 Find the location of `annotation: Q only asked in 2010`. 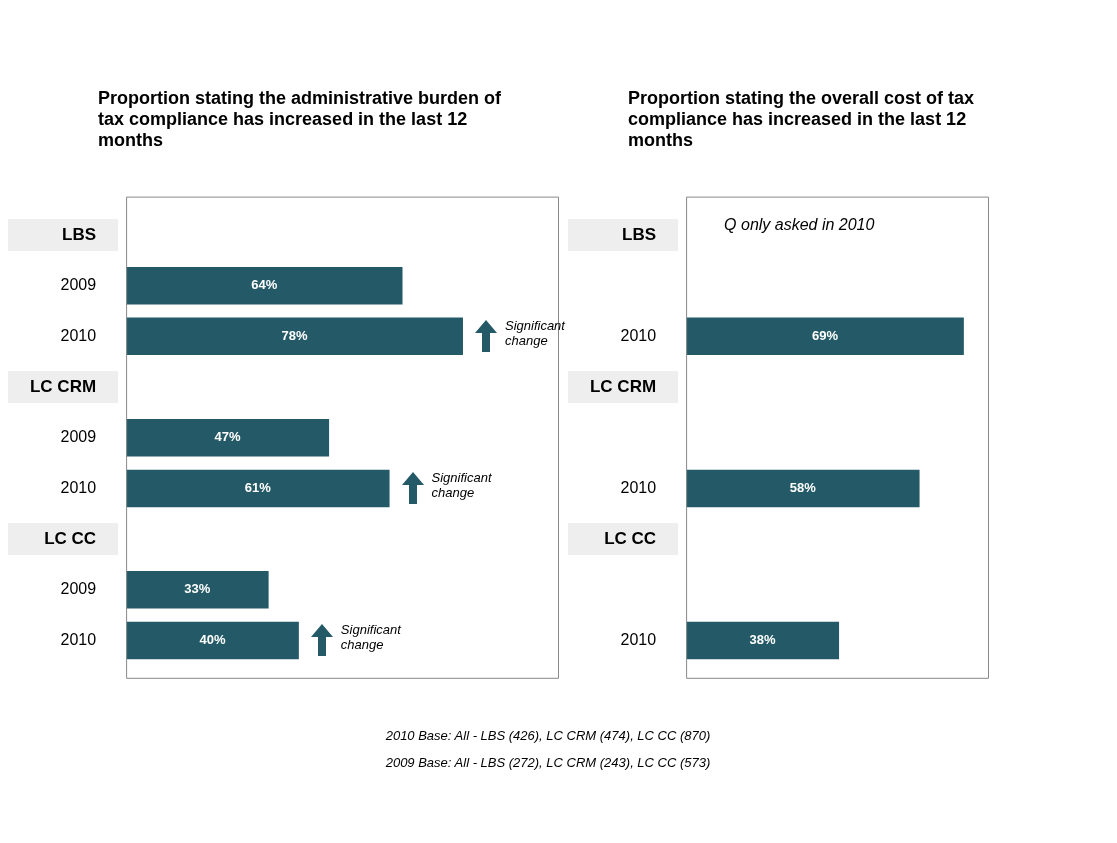

annotation: Q only asked in 2010 is located at coordinates (799, 224).